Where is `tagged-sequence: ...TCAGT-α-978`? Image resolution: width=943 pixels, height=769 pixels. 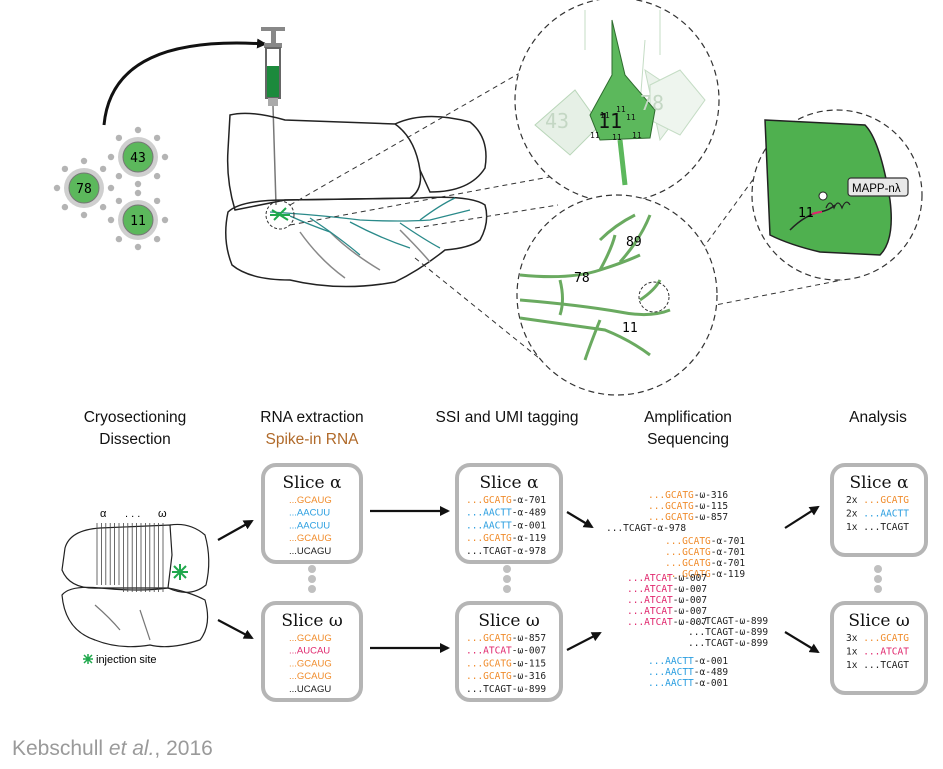
tagged-sequence: ...TCAGT-α-978 is located at coordinates (506, 551).